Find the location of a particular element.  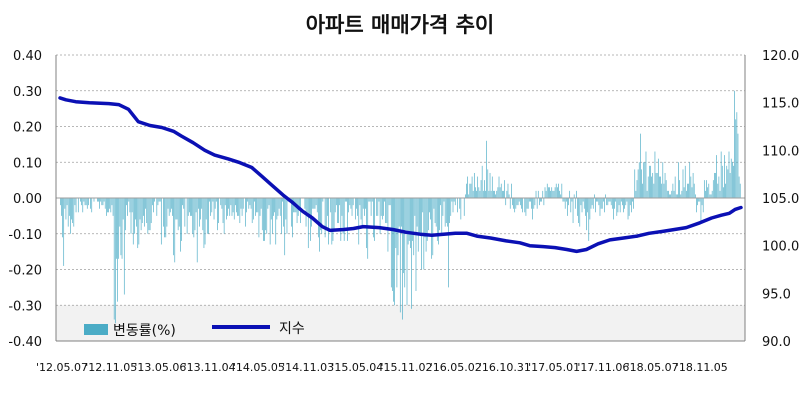

chart-title: 아파트 매매가격 추이 is located at coordinates (400, 25).